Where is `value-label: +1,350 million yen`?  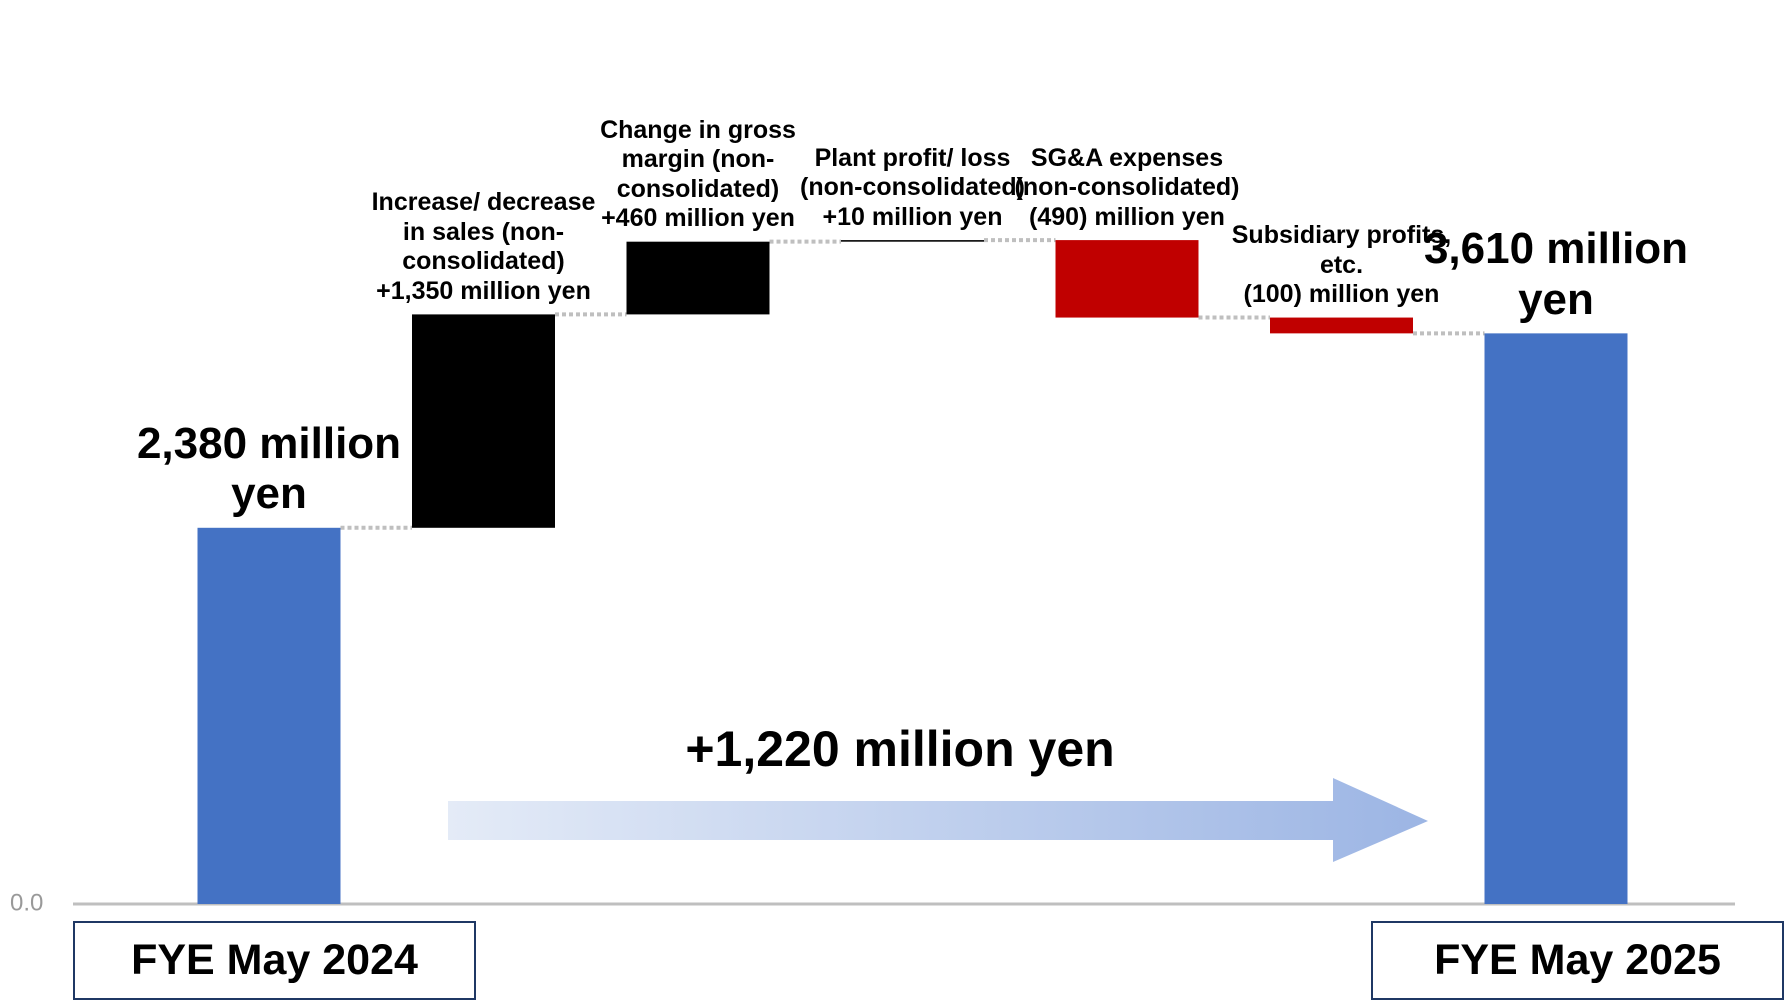
value-label: +1,350 million yen is located at coordinates (483, 290).